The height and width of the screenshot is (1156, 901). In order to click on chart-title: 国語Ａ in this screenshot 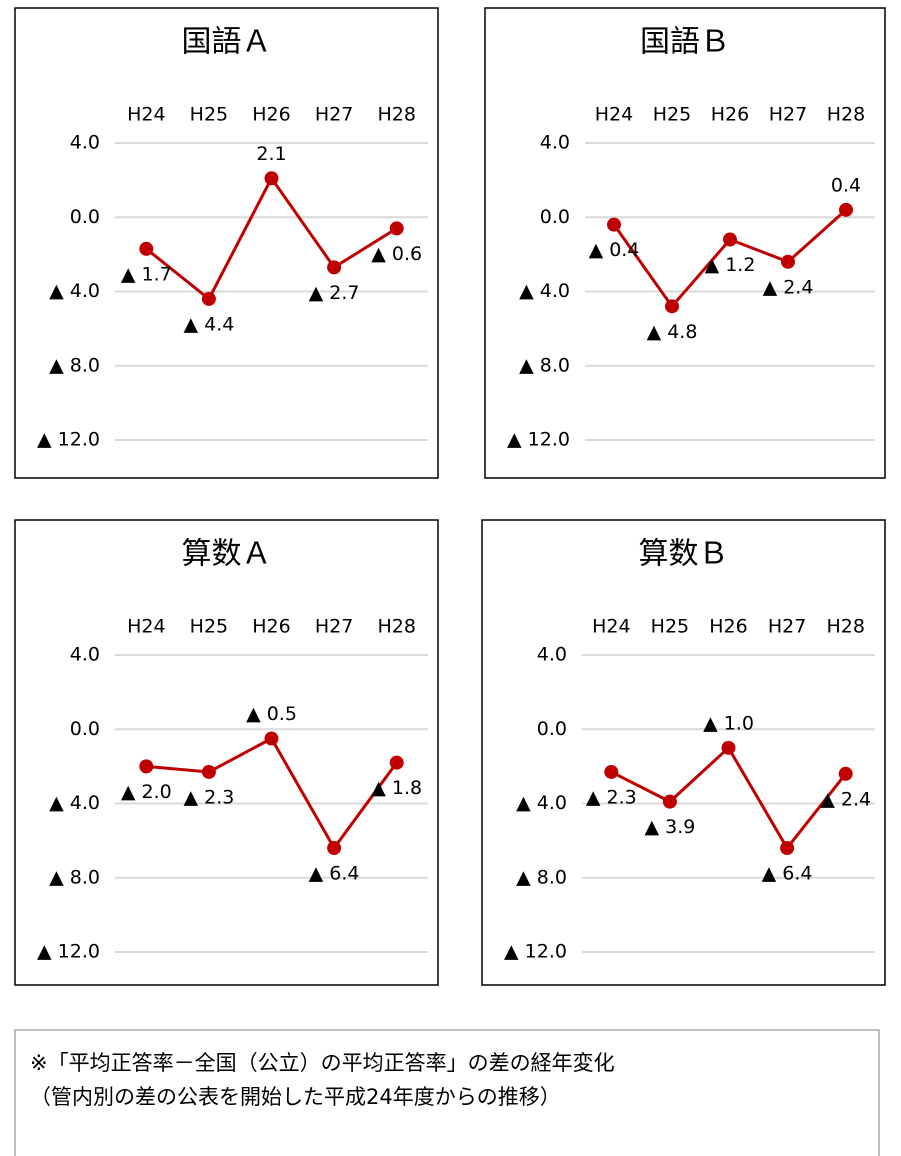, I will do `click(227, 42)`.